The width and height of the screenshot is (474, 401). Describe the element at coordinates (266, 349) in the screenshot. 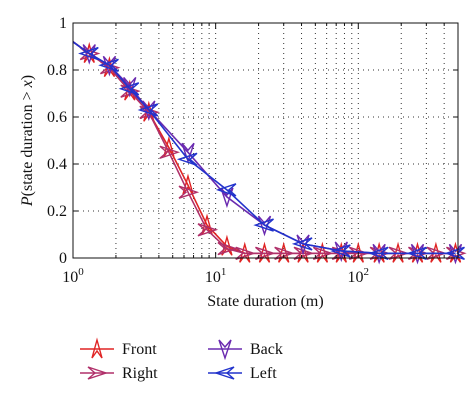

I see `legend-label: Back` at that location.